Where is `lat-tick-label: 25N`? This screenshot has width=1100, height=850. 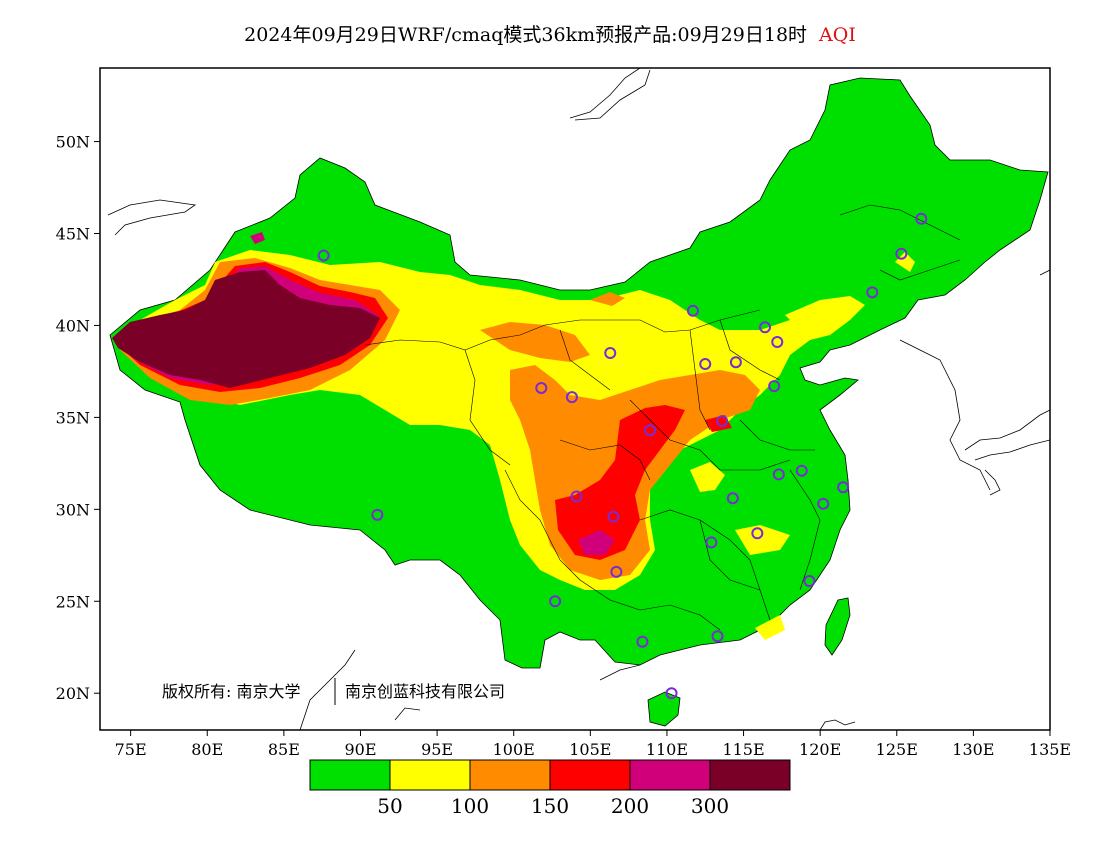 lat-tick-label: 25N is located at coordinates (73, 601).